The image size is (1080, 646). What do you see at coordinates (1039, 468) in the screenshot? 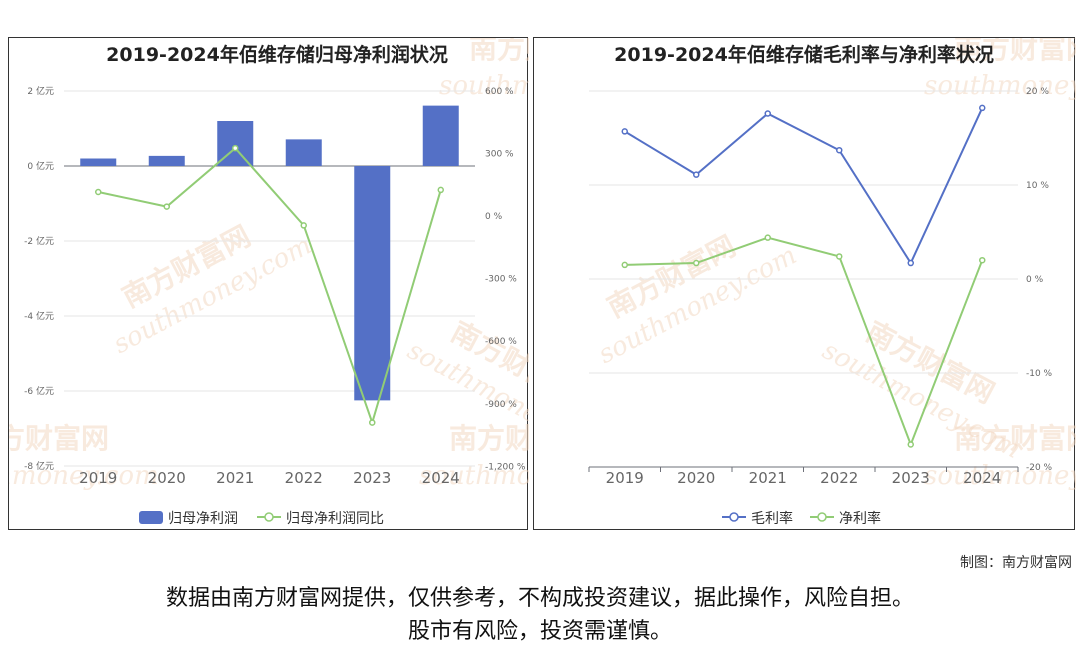
I see `right-axis-tick-label: -20 %` at bounding box center [1039, 468].